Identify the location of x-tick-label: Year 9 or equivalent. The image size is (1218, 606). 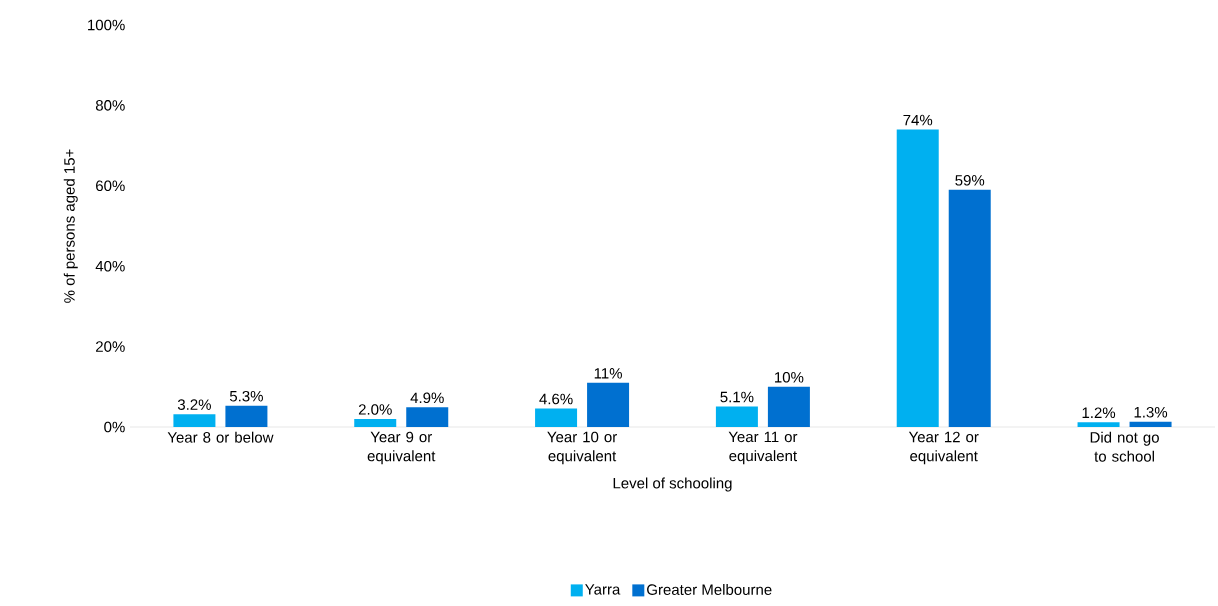
(401, 448).